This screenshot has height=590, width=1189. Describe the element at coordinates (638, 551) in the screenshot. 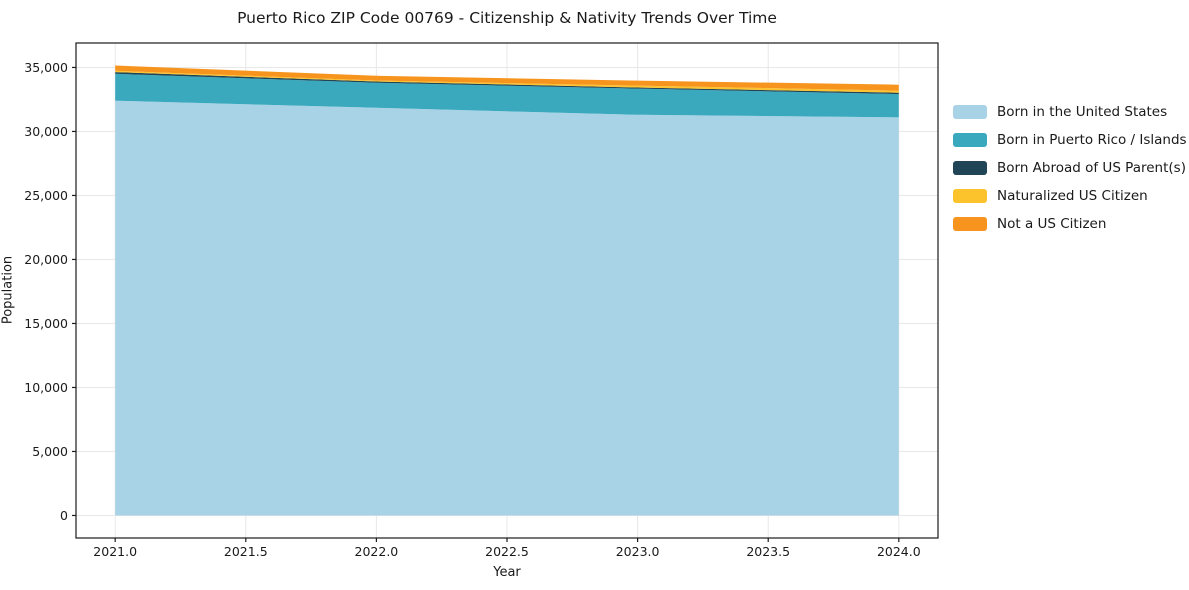

I see `x-tick-label: 2023.0` at that location.